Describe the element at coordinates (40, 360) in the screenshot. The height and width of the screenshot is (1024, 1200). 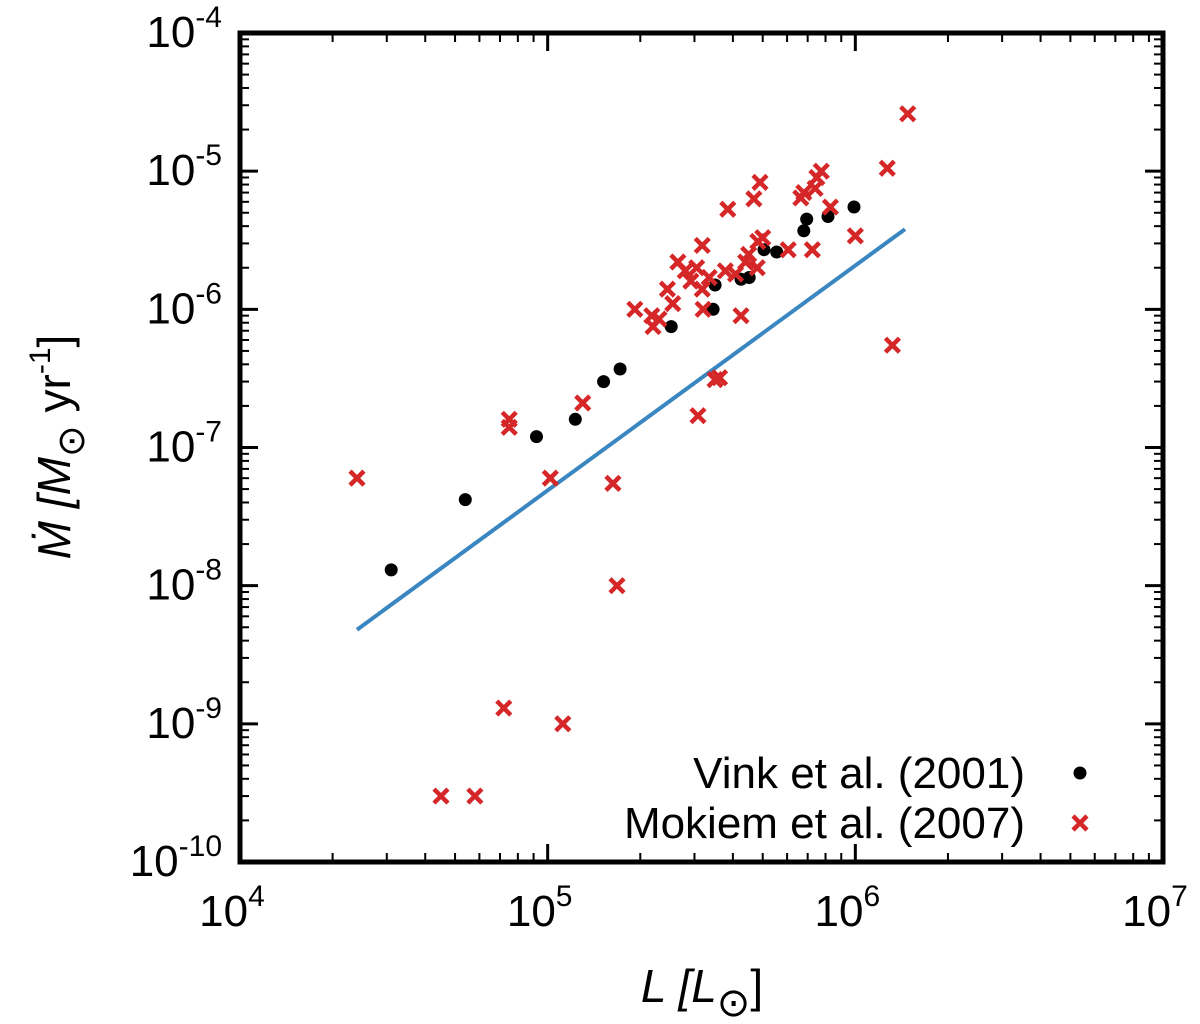
I see `y-axis-label-sup: -1` at that location.